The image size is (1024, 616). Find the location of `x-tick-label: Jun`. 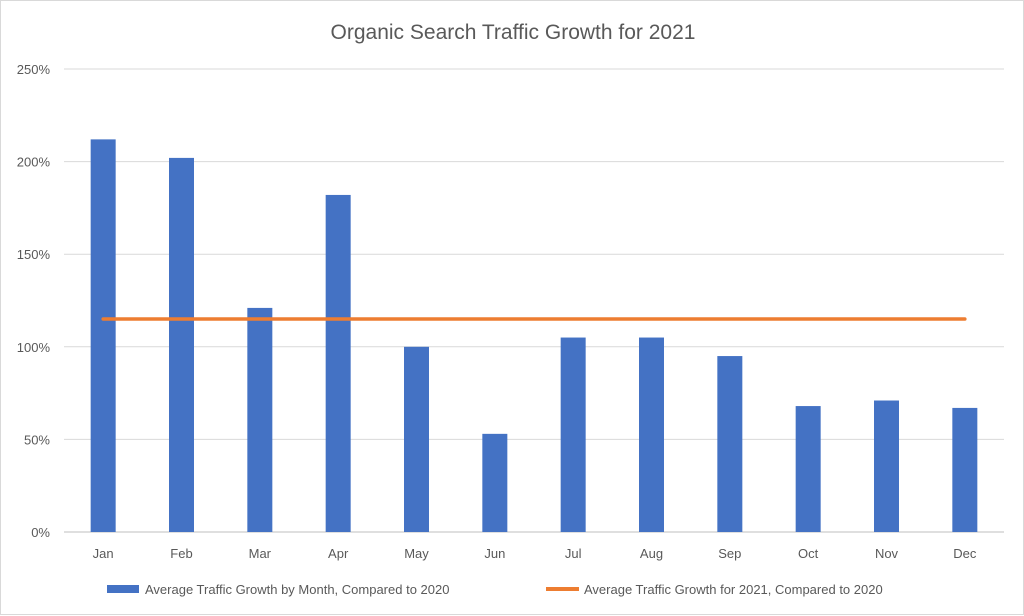

x-tick-label: Jun is located at coordinates (494, 553).